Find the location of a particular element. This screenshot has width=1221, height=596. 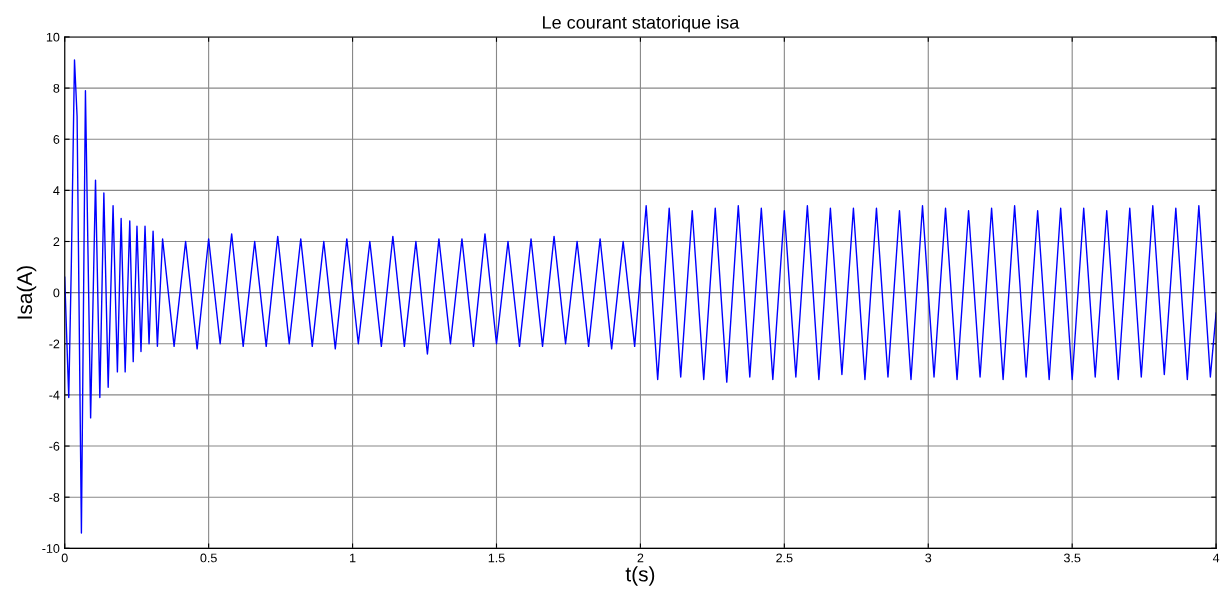

x-axis-title: t(s) is located at coordinates (640, 576).